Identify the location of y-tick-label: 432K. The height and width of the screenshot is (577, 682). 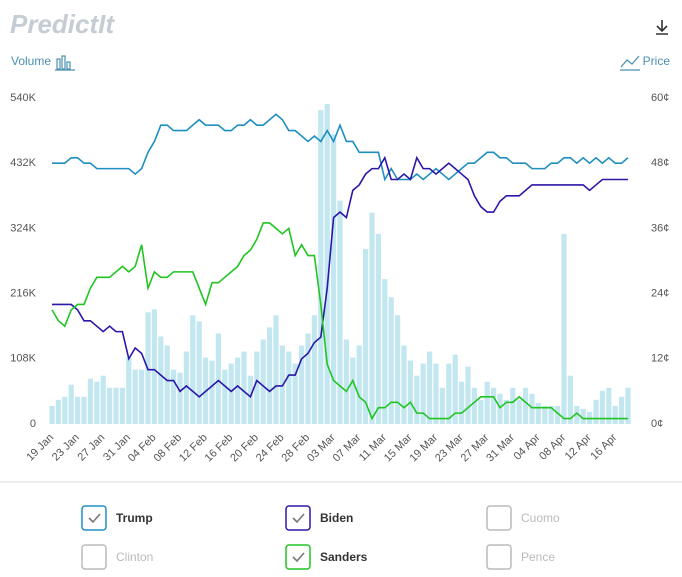
(23, 163).